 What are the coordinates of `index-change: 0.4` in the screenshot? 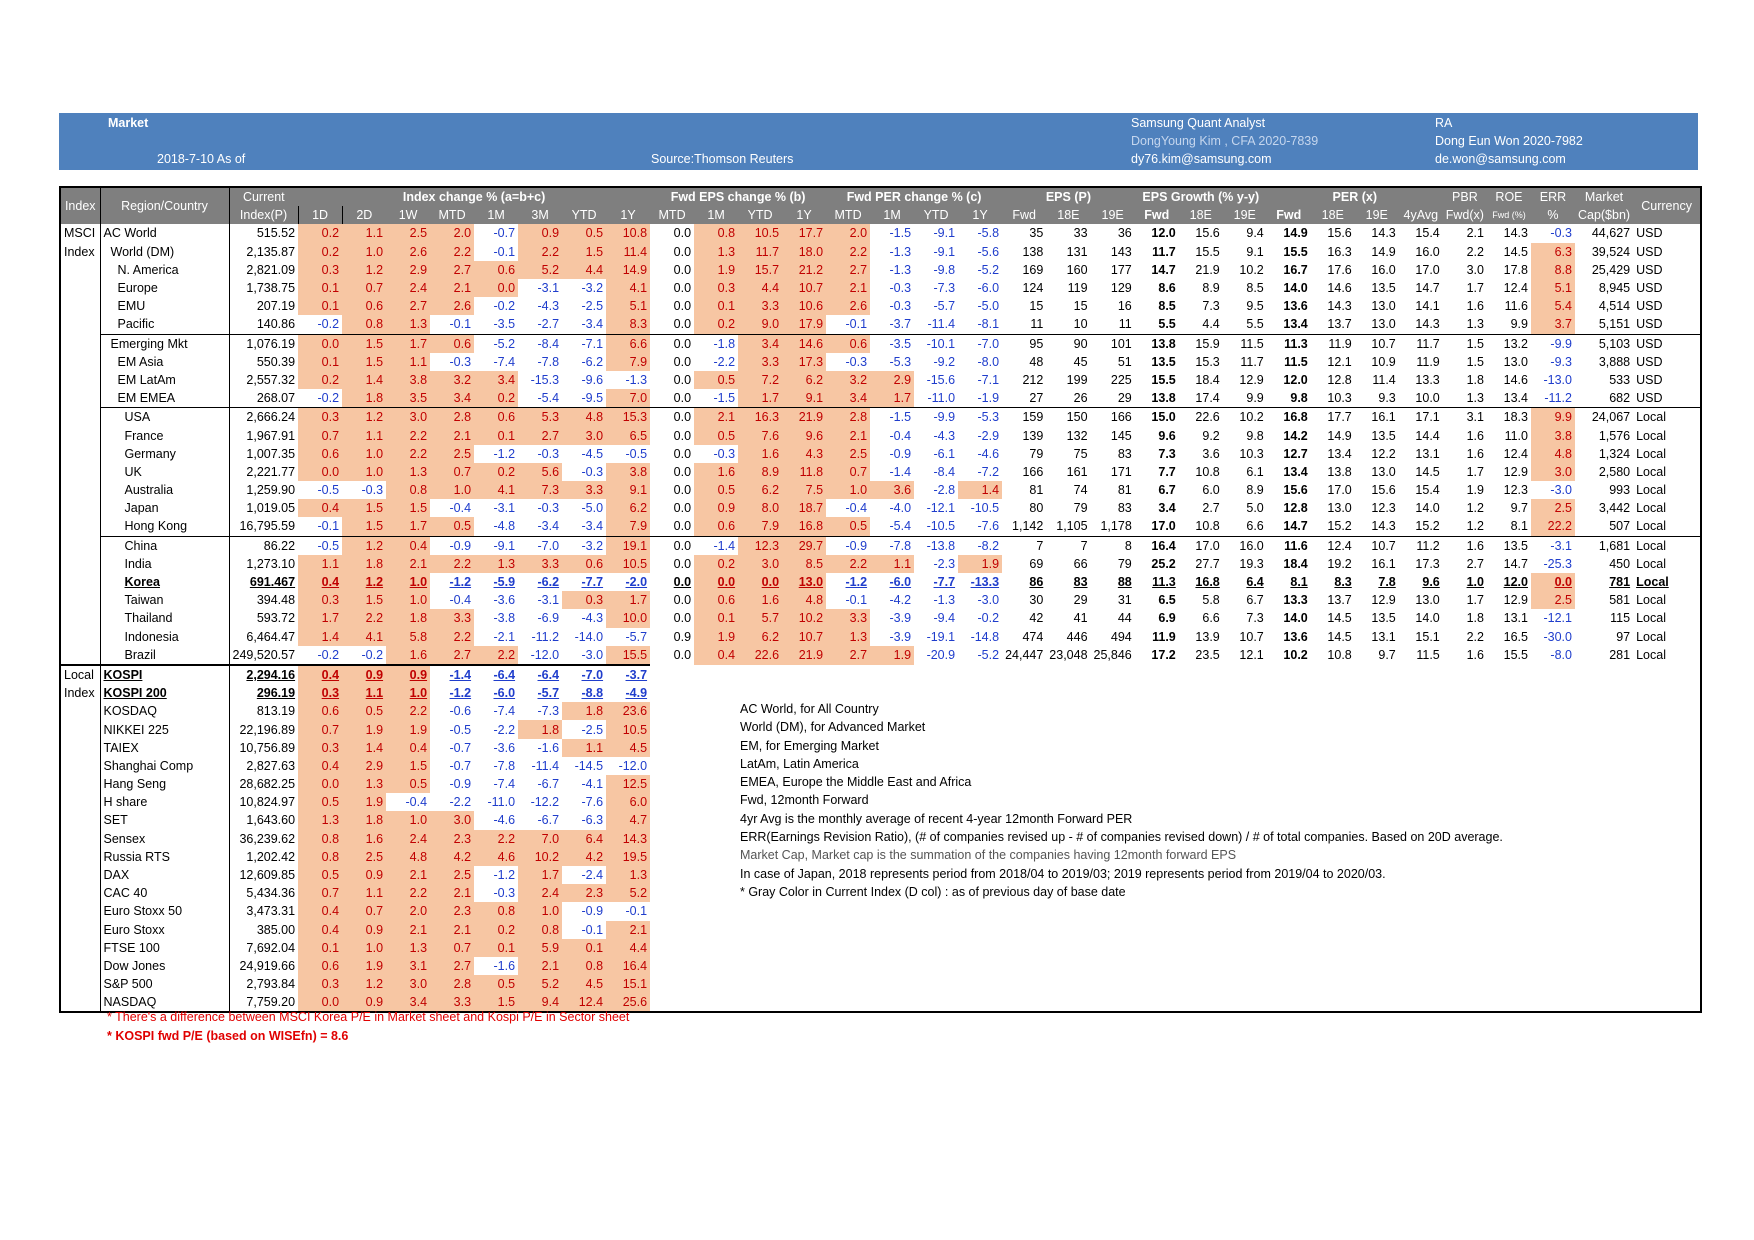 It's located at (320, 911).